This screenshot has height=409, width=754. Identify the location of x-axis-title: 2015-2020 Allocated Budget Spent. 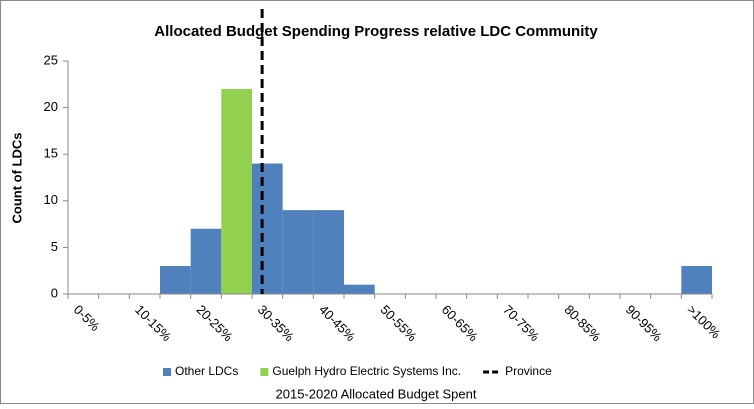
(376, 393).